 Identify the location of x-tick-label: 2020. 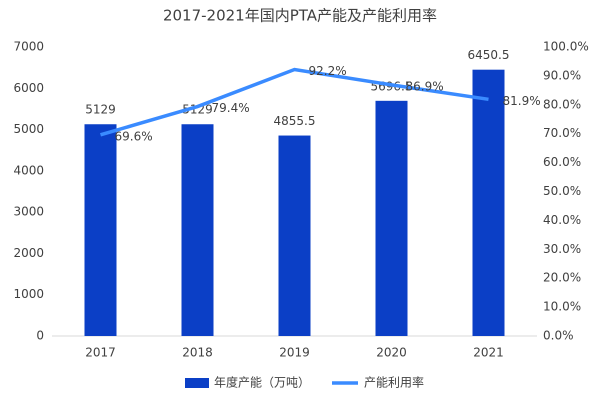
(391, 353).